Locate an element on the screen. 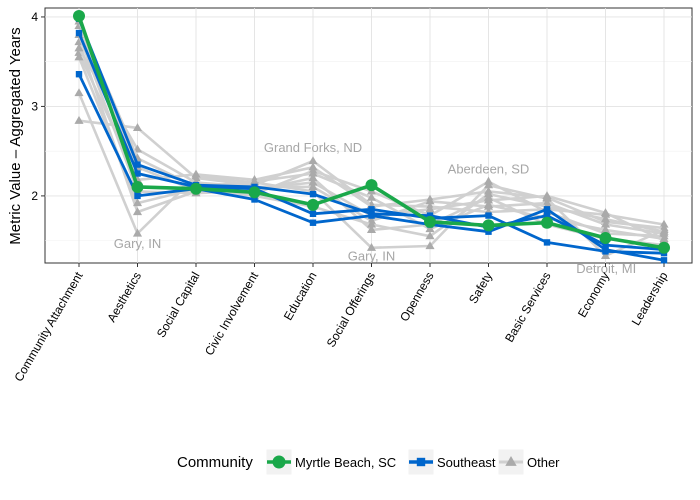 The height and width of the screenshot is (500, 700). legend-key-myrtle-beach-sc is located at coordinates (279, 462).